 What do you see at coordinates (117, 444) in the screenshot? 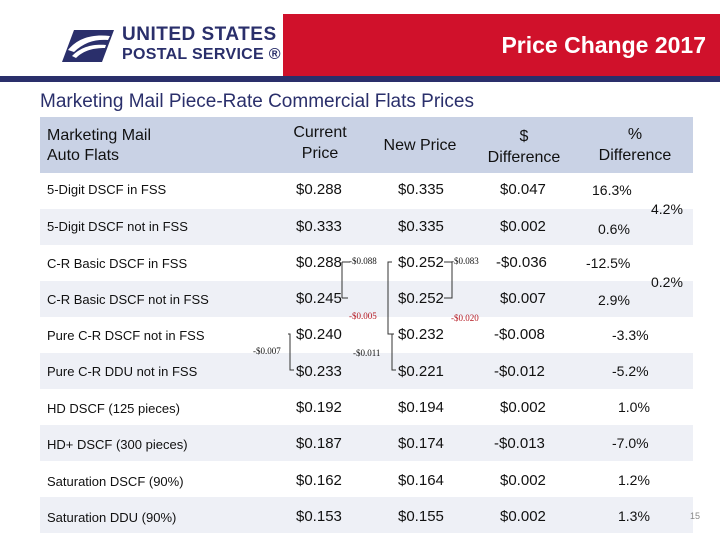
I see `row-label: HD+ DSCF (300 pieces)` at bounding box center [117, 444].